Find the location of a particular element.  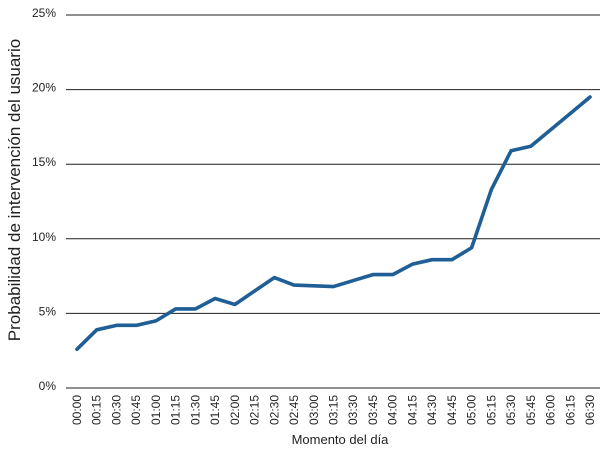

x-tick-label: 03:00 is located at coordinates (314, 410).